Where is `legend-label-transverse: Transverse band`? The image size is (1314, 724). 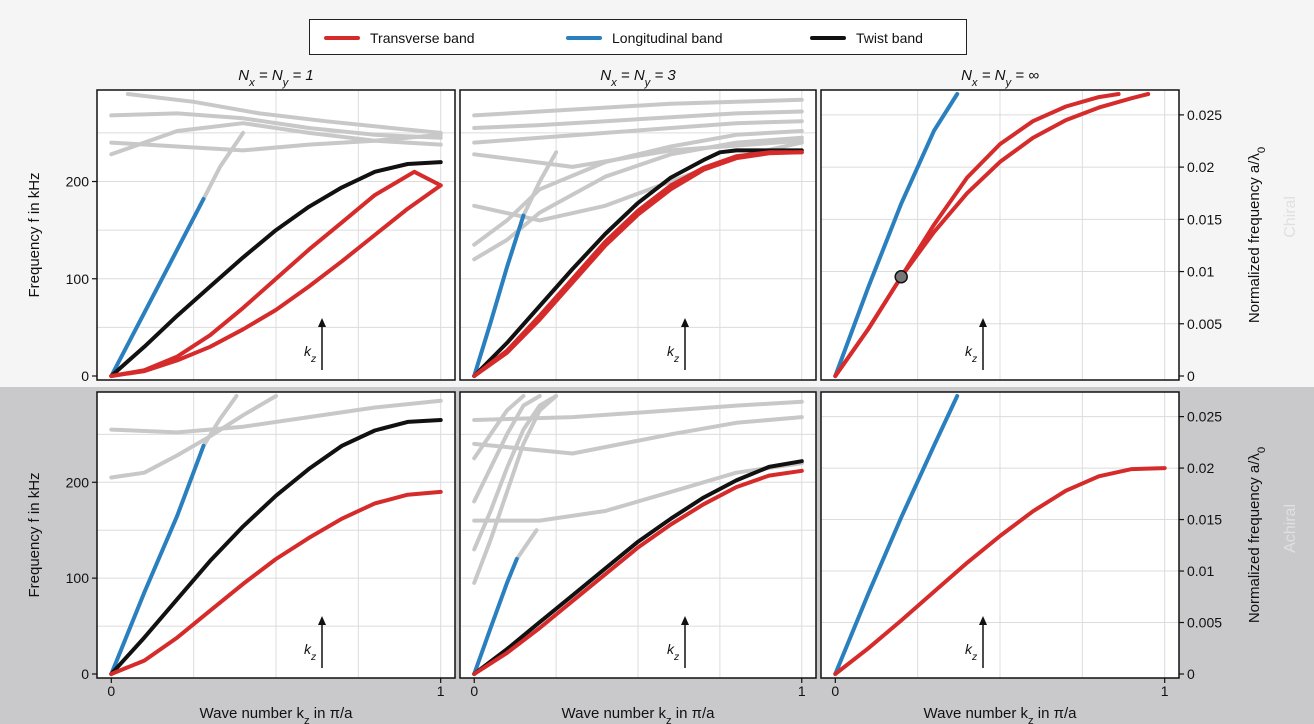 legend-label-transverse: Transverse band is located at coordinates (422, 38).